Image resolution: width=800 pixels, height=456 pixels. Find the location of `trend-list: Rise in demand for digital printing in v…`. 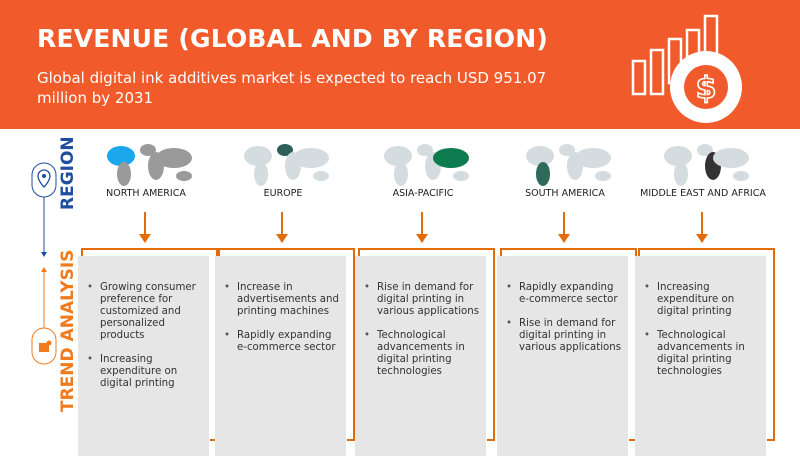

trend-list: Rise in demand for digital printing in v… is located at coordinates (420, 317).